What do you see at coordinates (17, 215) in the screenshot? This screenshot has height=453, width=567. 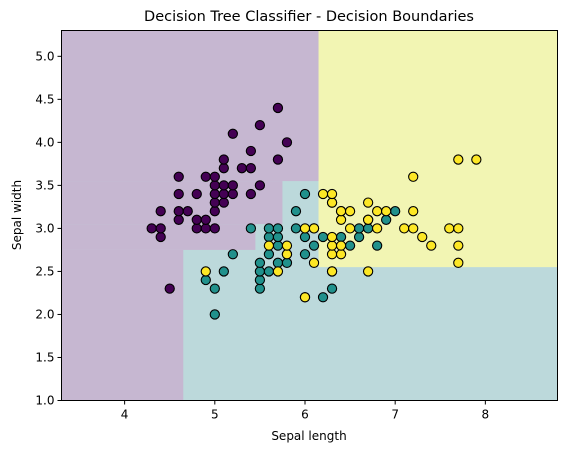 I see `y-axis-label: Sepal width` at bounding box center [17, 215].